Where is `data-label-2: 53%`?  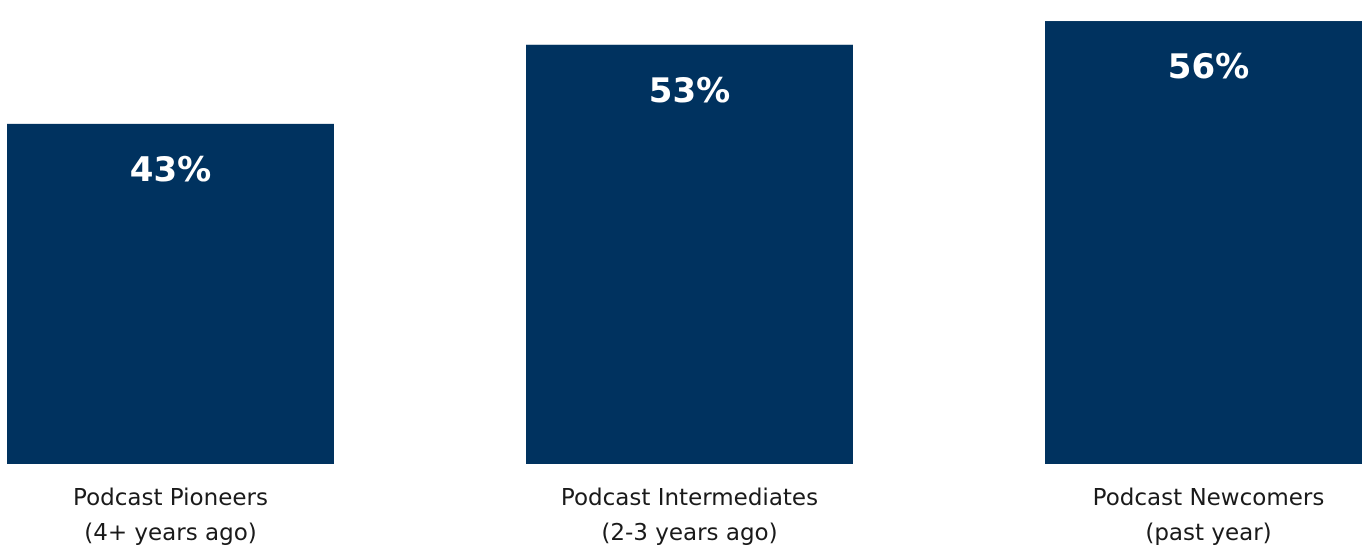 data-label-2: 53% is located at coordinates (689, 91).